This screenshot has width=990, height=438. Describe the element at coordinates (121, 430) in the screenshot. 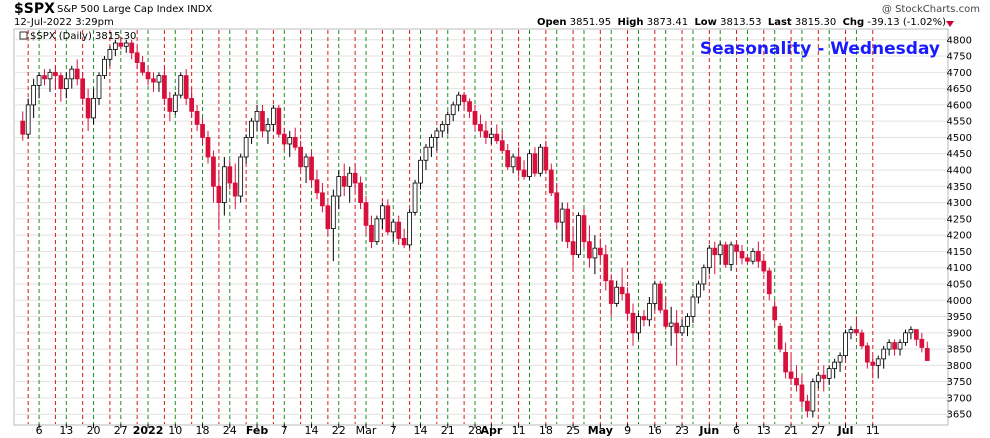

I see `x-tick-label: 27` at that location.